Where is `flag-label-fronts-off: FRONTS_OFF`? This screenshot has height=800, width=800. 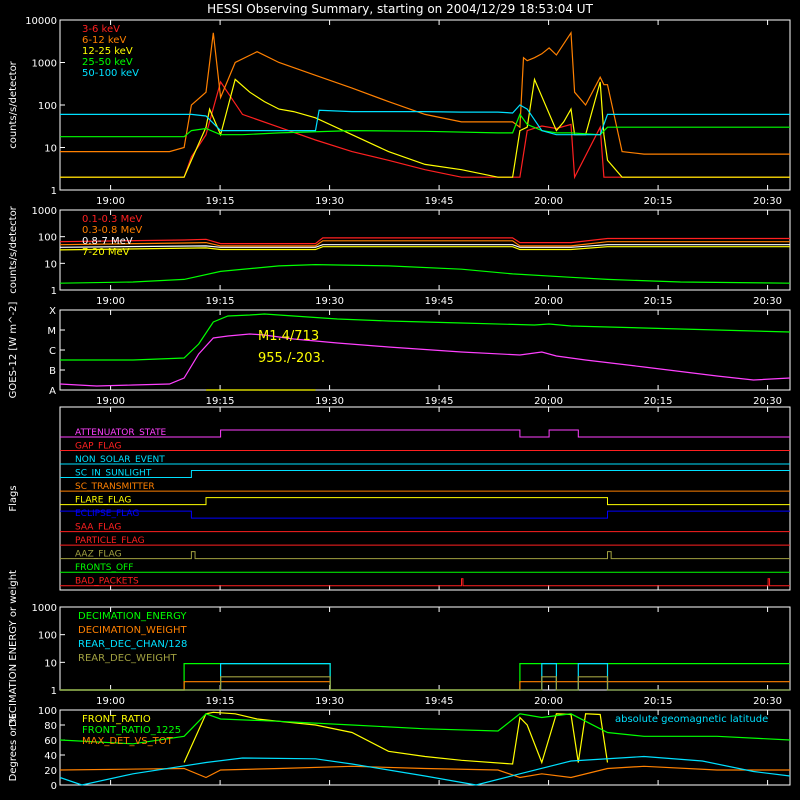 flag-label-fronts-off: FRONTS_OFF is located at coordinates (104, 568).